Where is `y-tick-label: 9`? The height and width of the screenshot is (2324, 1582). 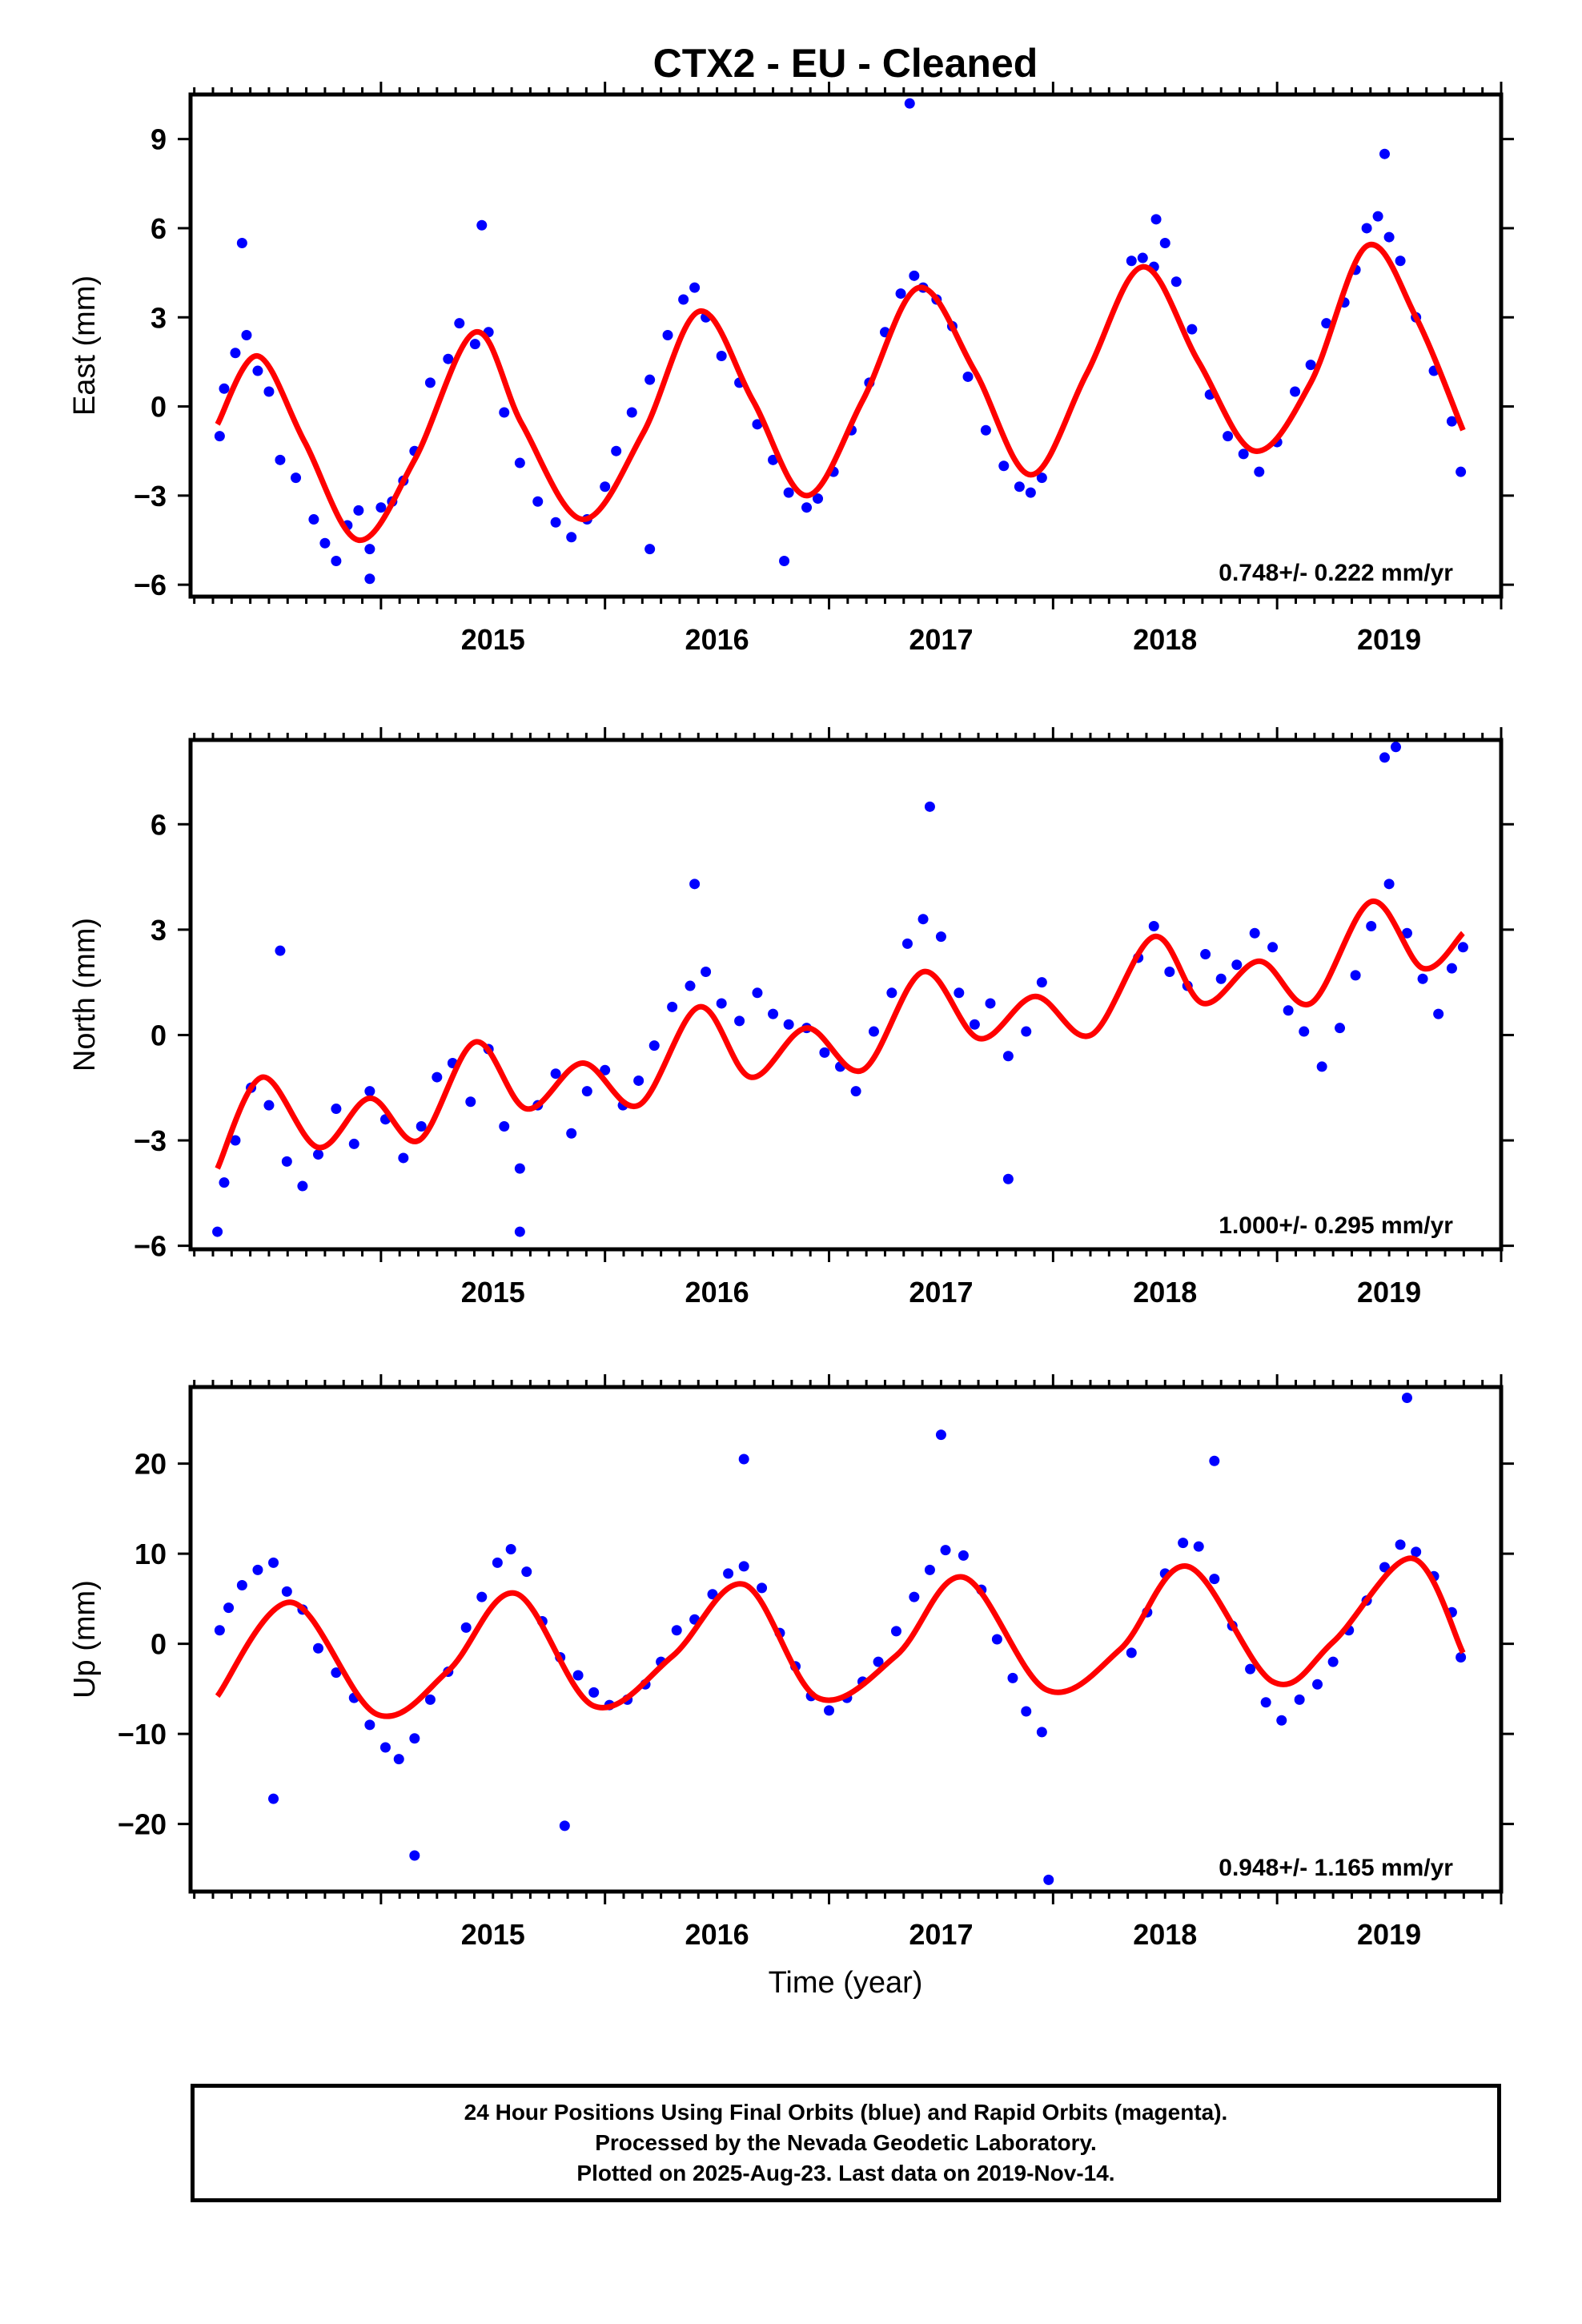 y-tick-label: 9 is located at coordinates (159, 139).